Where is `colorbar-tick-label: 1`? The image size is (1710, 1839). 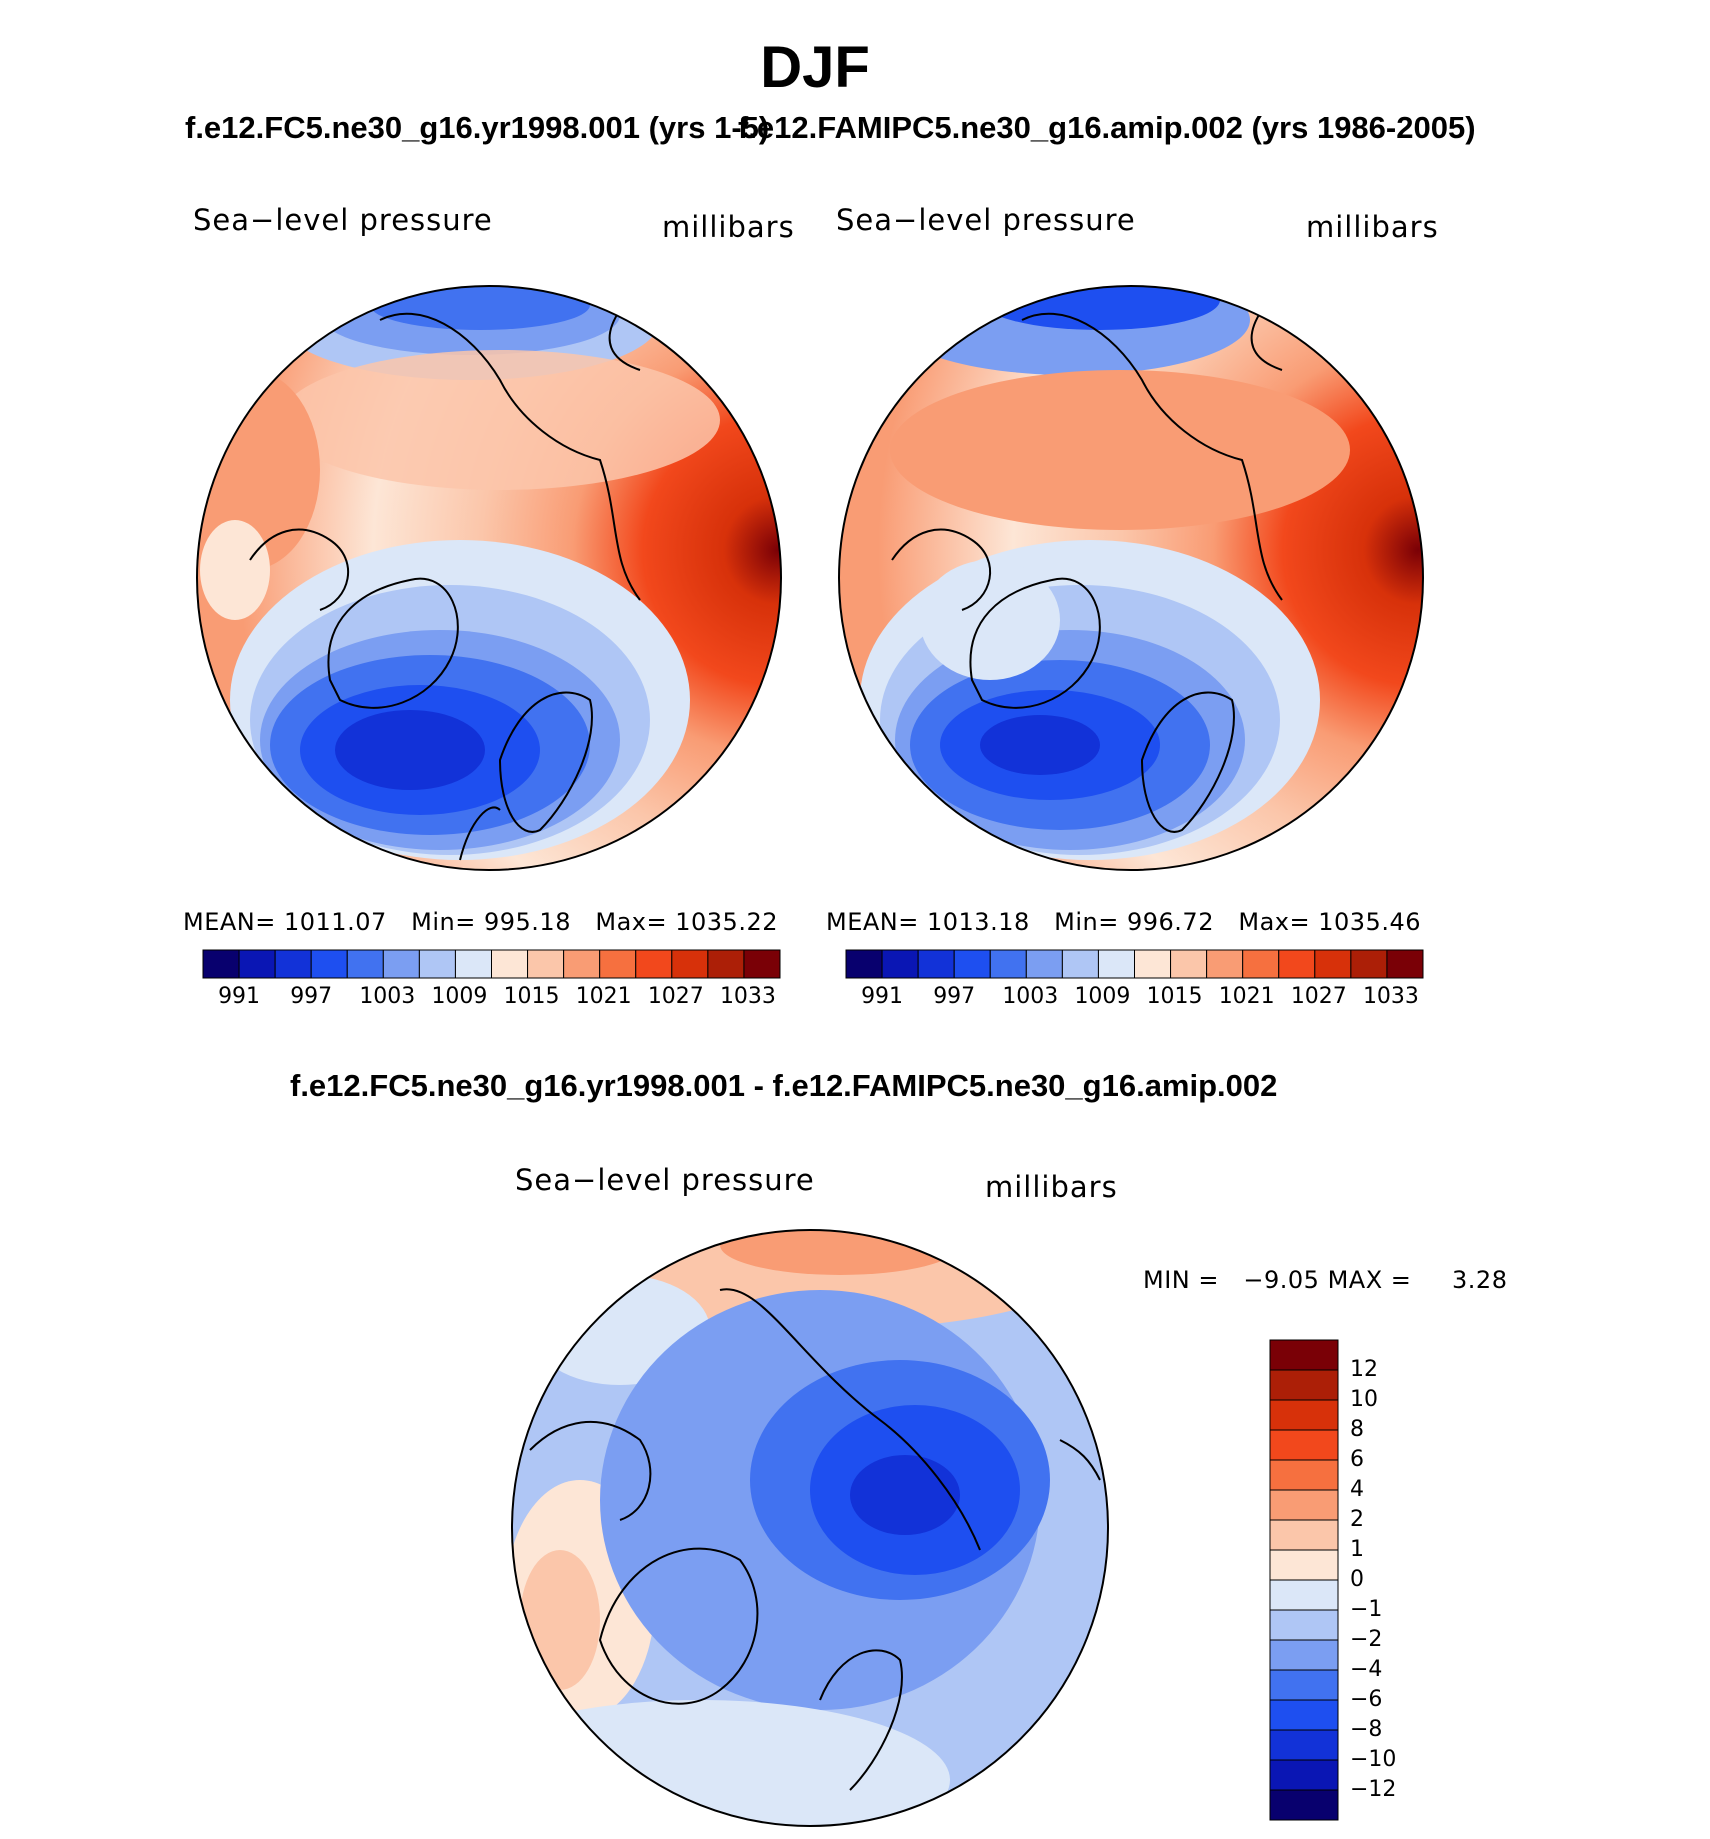
colorbar-tick-label: 1 is located at coordinates (1357, 1549).